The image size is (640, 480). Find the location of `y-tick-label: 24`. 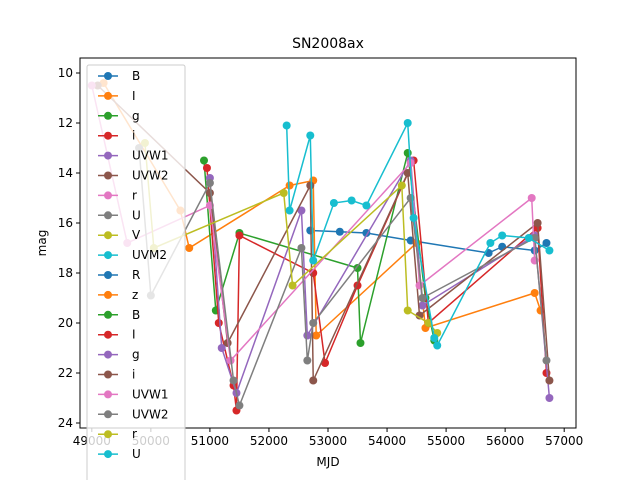

y-tick-label: 24 is located at coordinates (65, 423).